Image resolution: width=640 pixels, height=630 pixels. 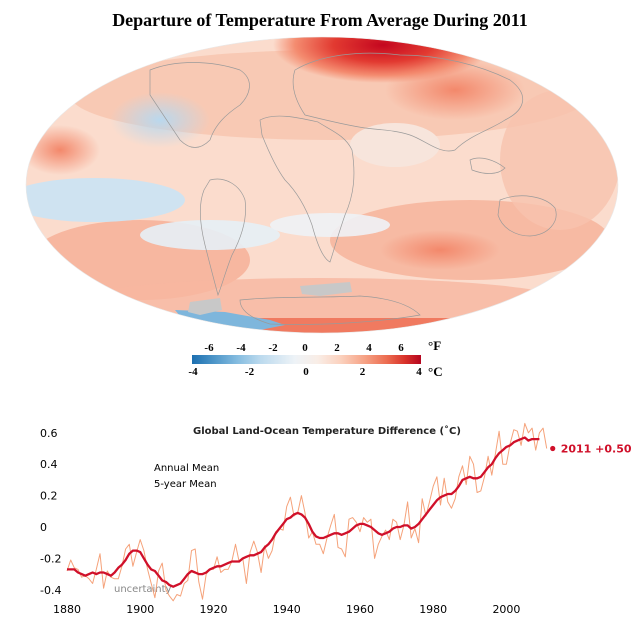 I want to click on y-tick-label: 0.4, so click(x=49, y=464).